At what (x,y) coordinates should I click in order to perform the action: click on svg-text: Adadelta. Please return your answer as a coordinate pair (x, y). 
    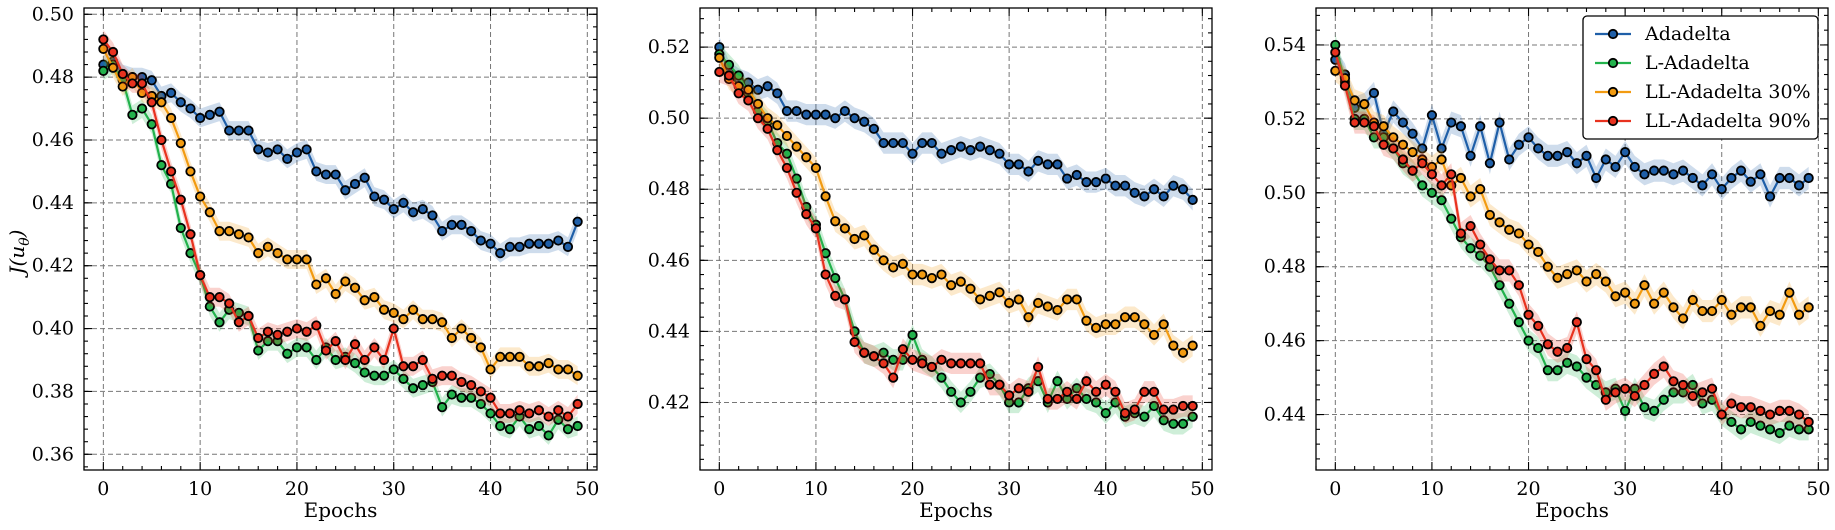
    Looking at the image, I should click on (1687, 34).